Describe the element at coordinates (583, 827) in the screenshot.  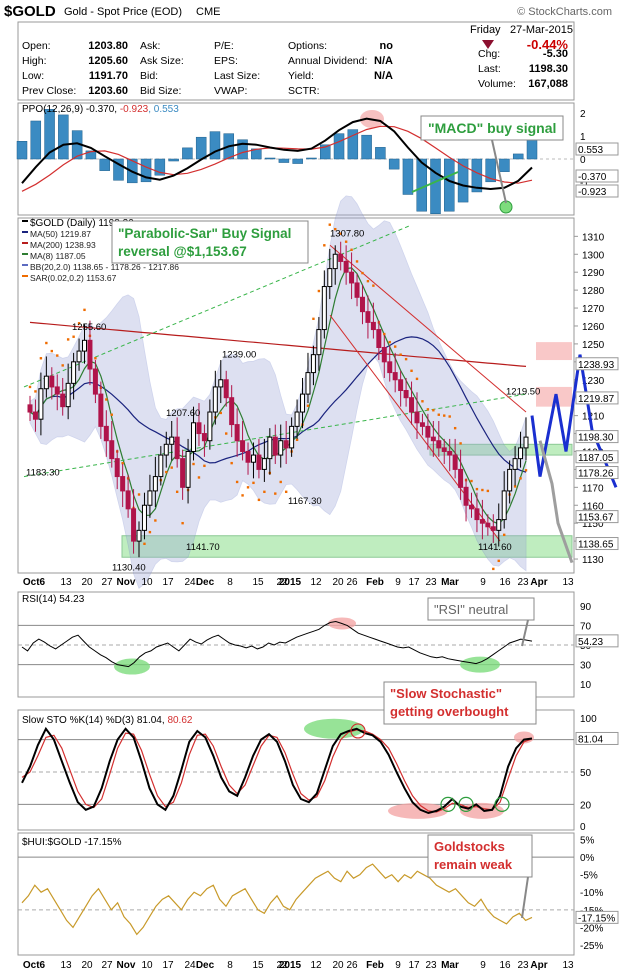
I see `sto-tick: 0` at that location.